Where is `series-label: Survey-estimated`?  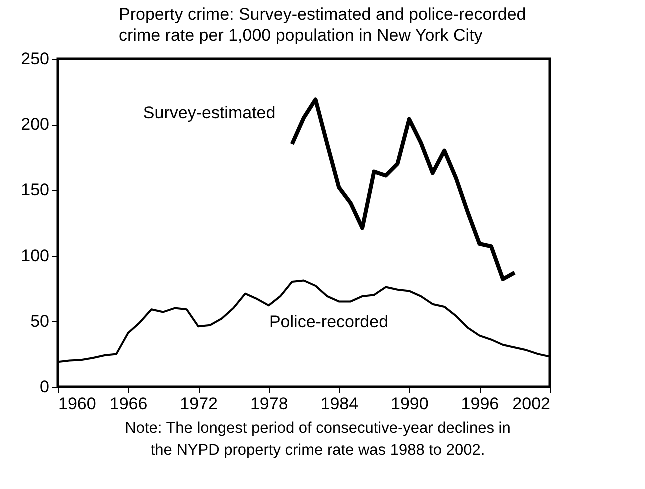
series-label: Survey-estimated is located at coordinates (209, 113).